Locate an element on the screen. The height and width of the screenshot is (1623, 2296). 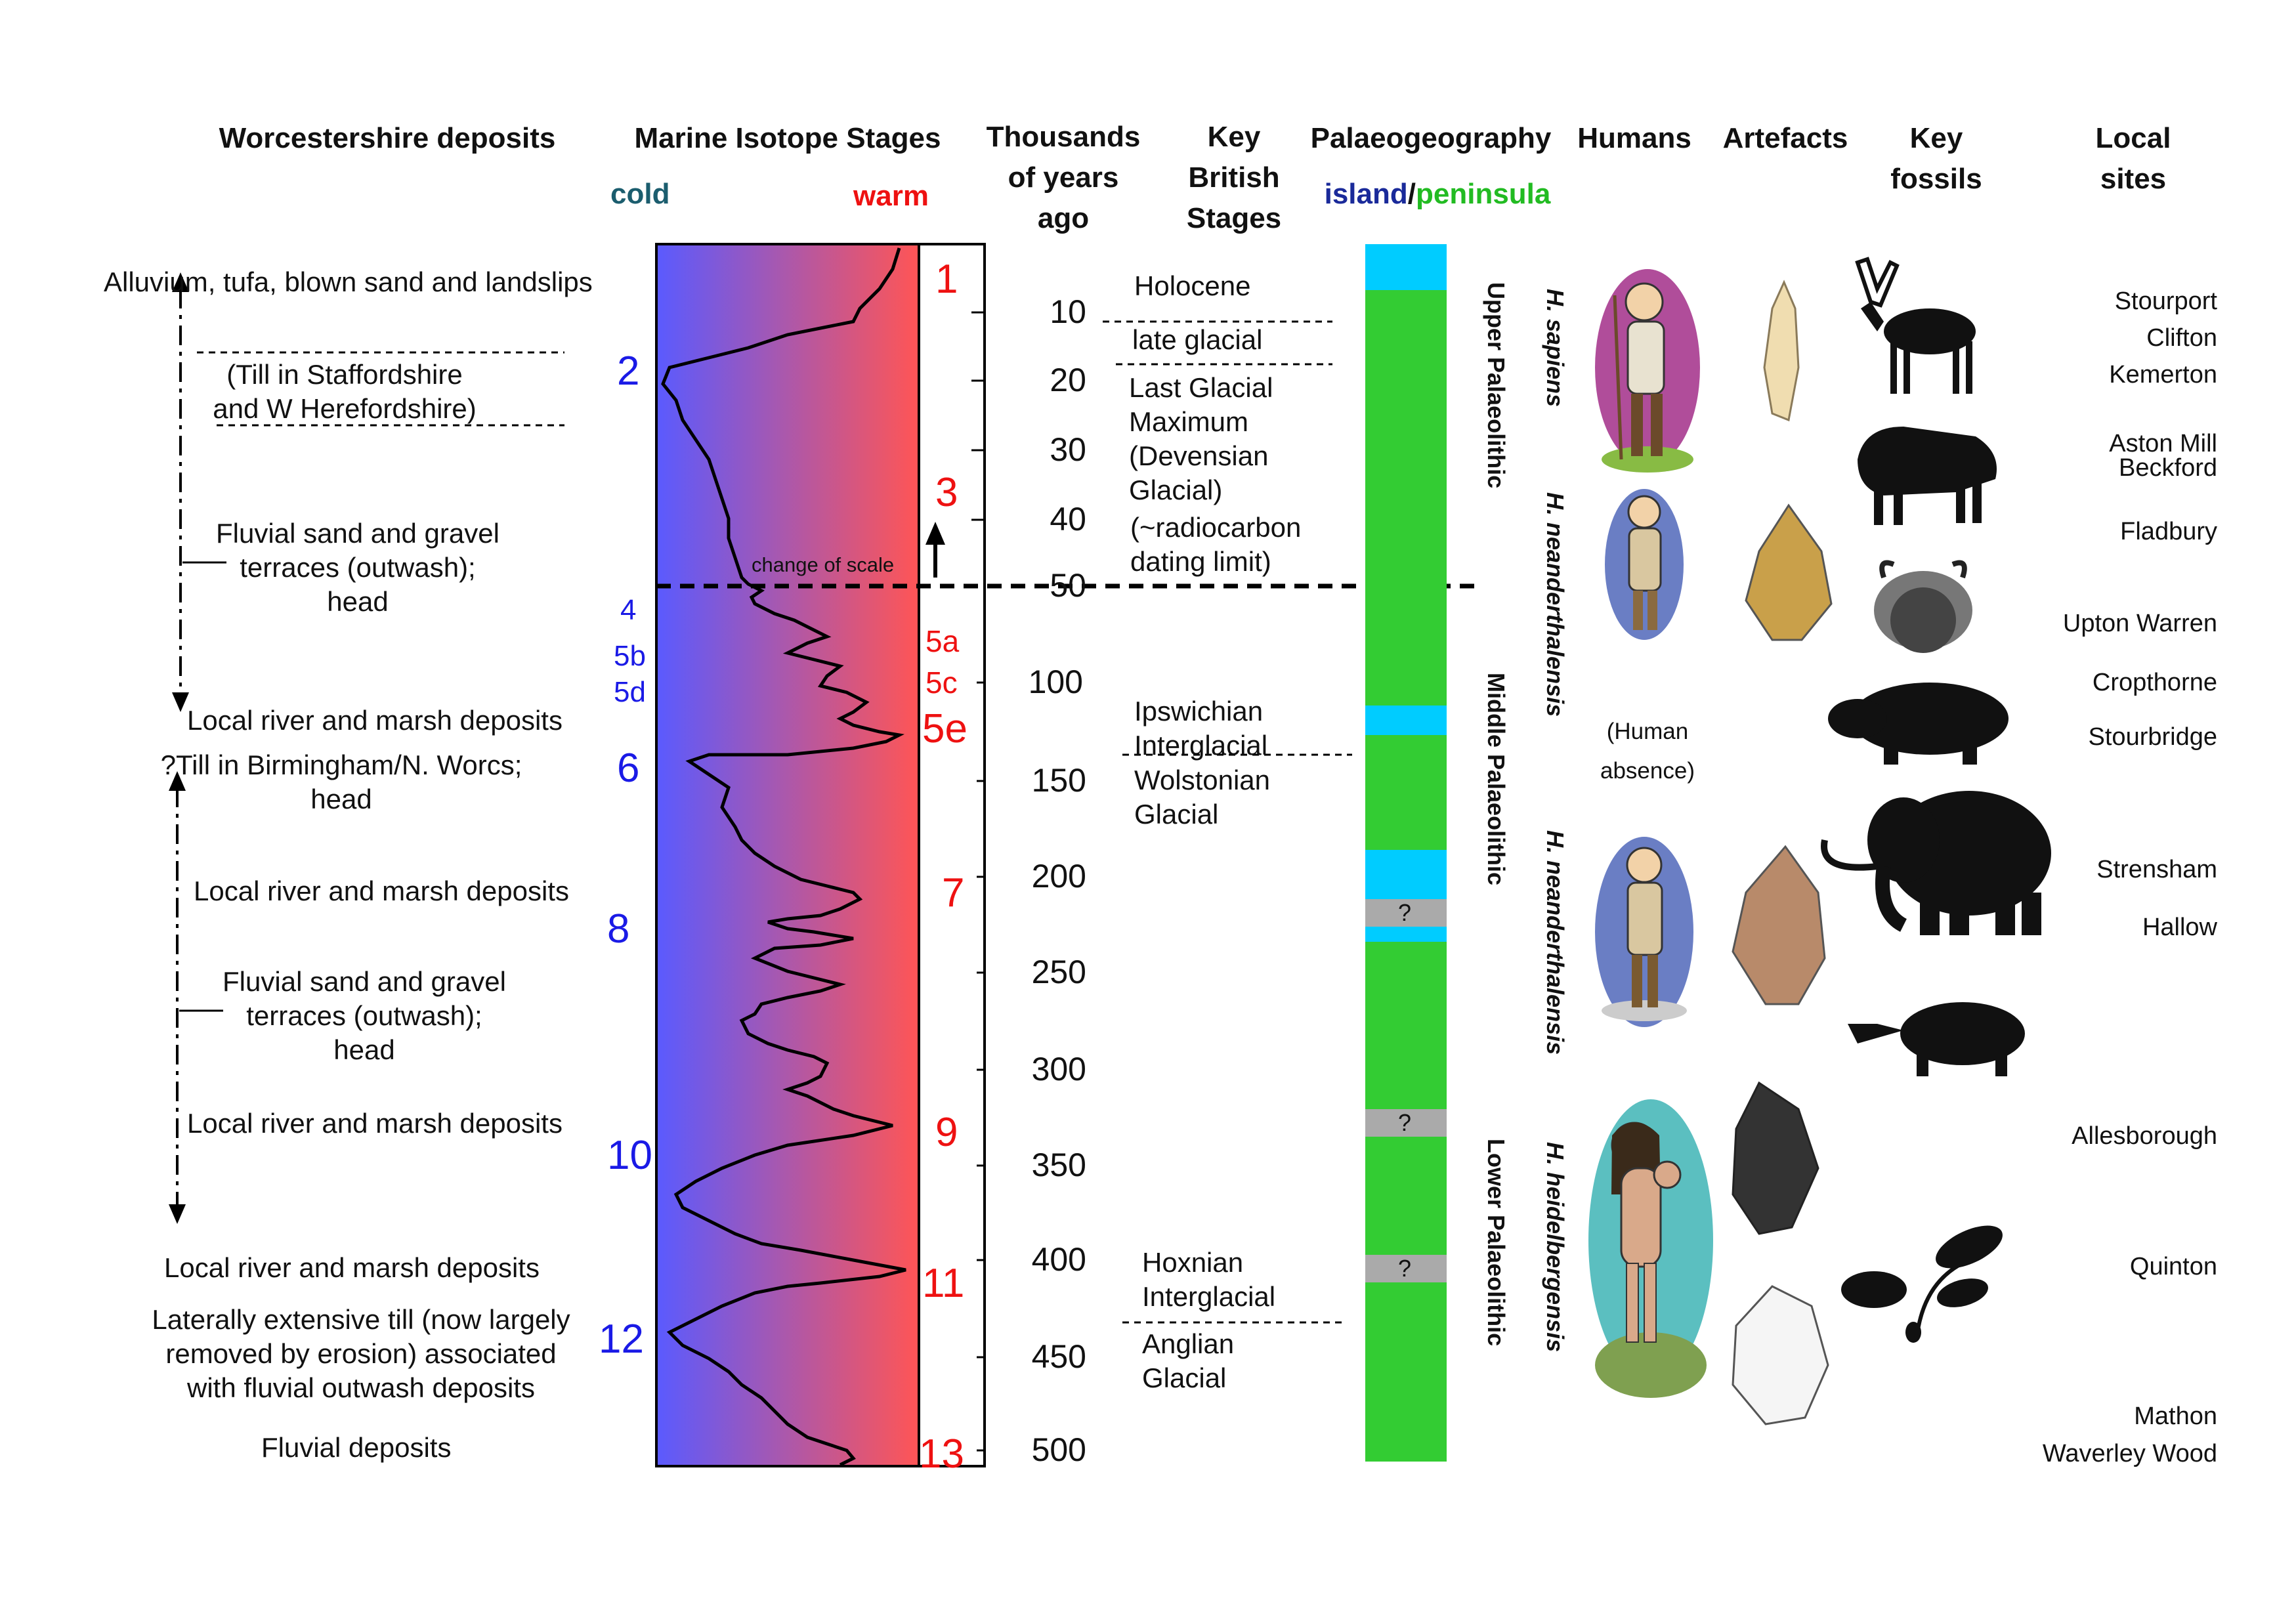
human-absence-label: (Human absence) is located at coordinates (1647, 751).